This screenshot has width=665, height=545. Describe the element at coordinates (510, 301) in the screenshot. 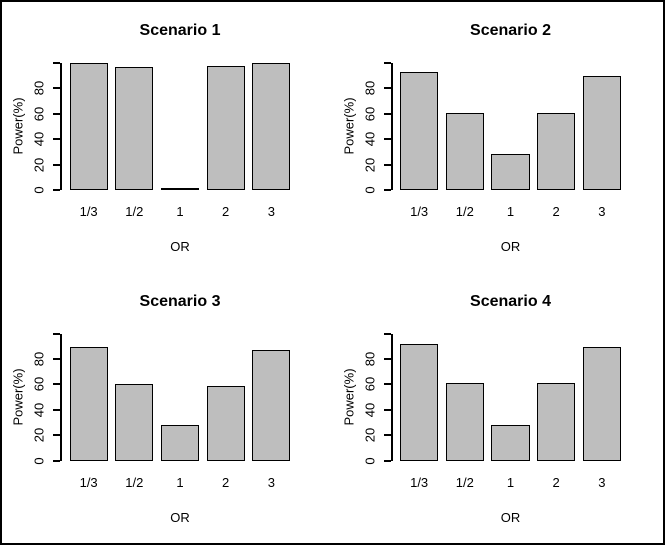

I see `chart-title: Scenario 4` at that location.